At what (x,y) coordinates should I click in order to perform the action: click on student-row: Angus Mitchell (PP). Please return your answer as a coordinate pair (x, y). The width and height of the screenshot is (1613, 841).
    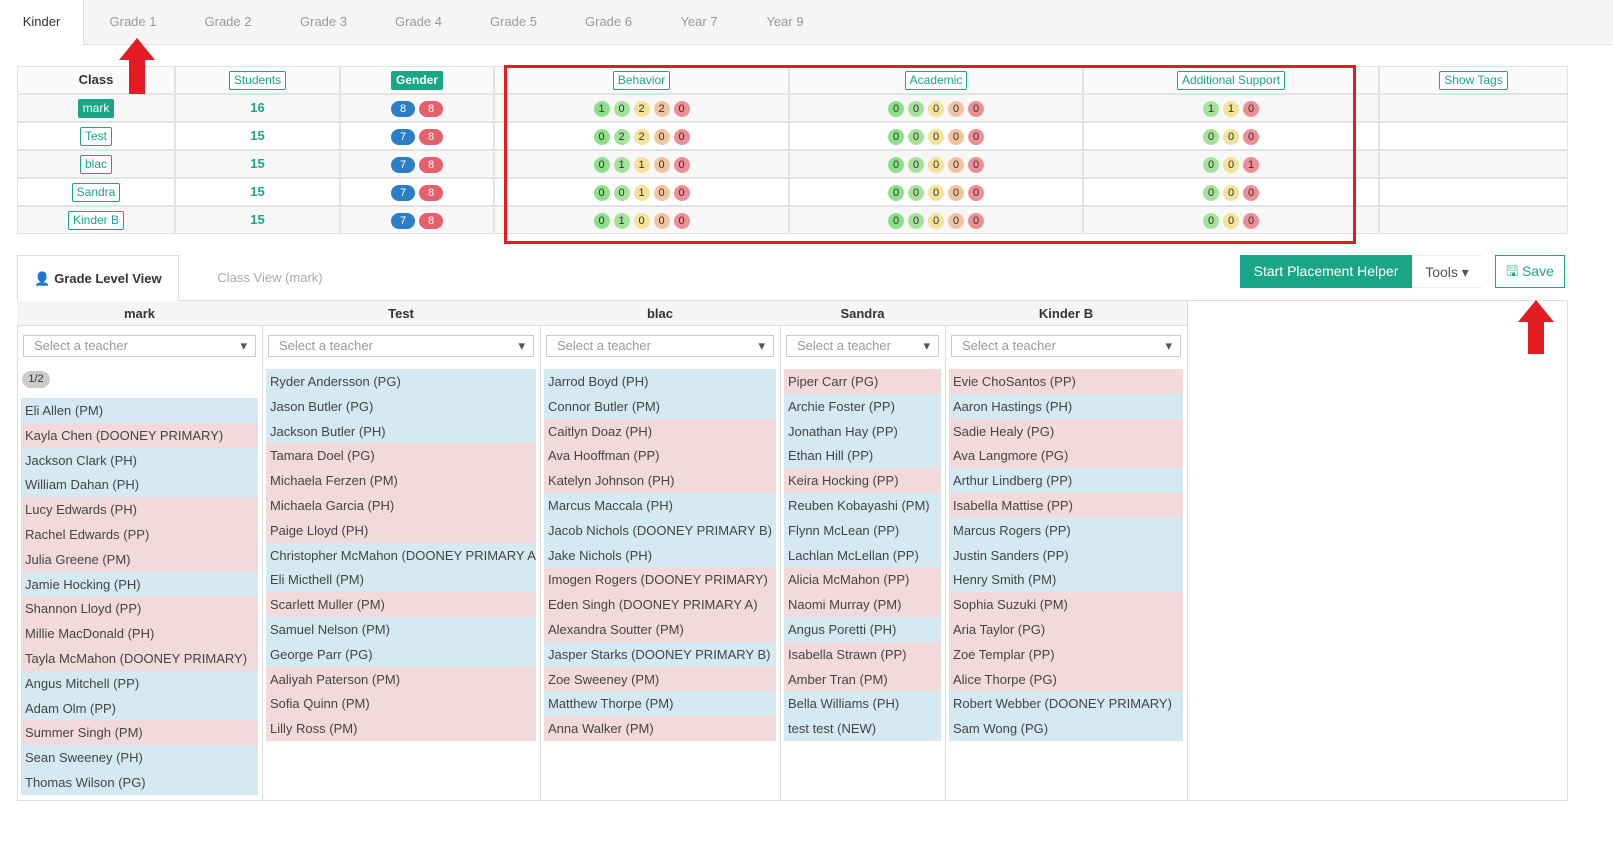
    Looking at the image, I should click on (139, 683).